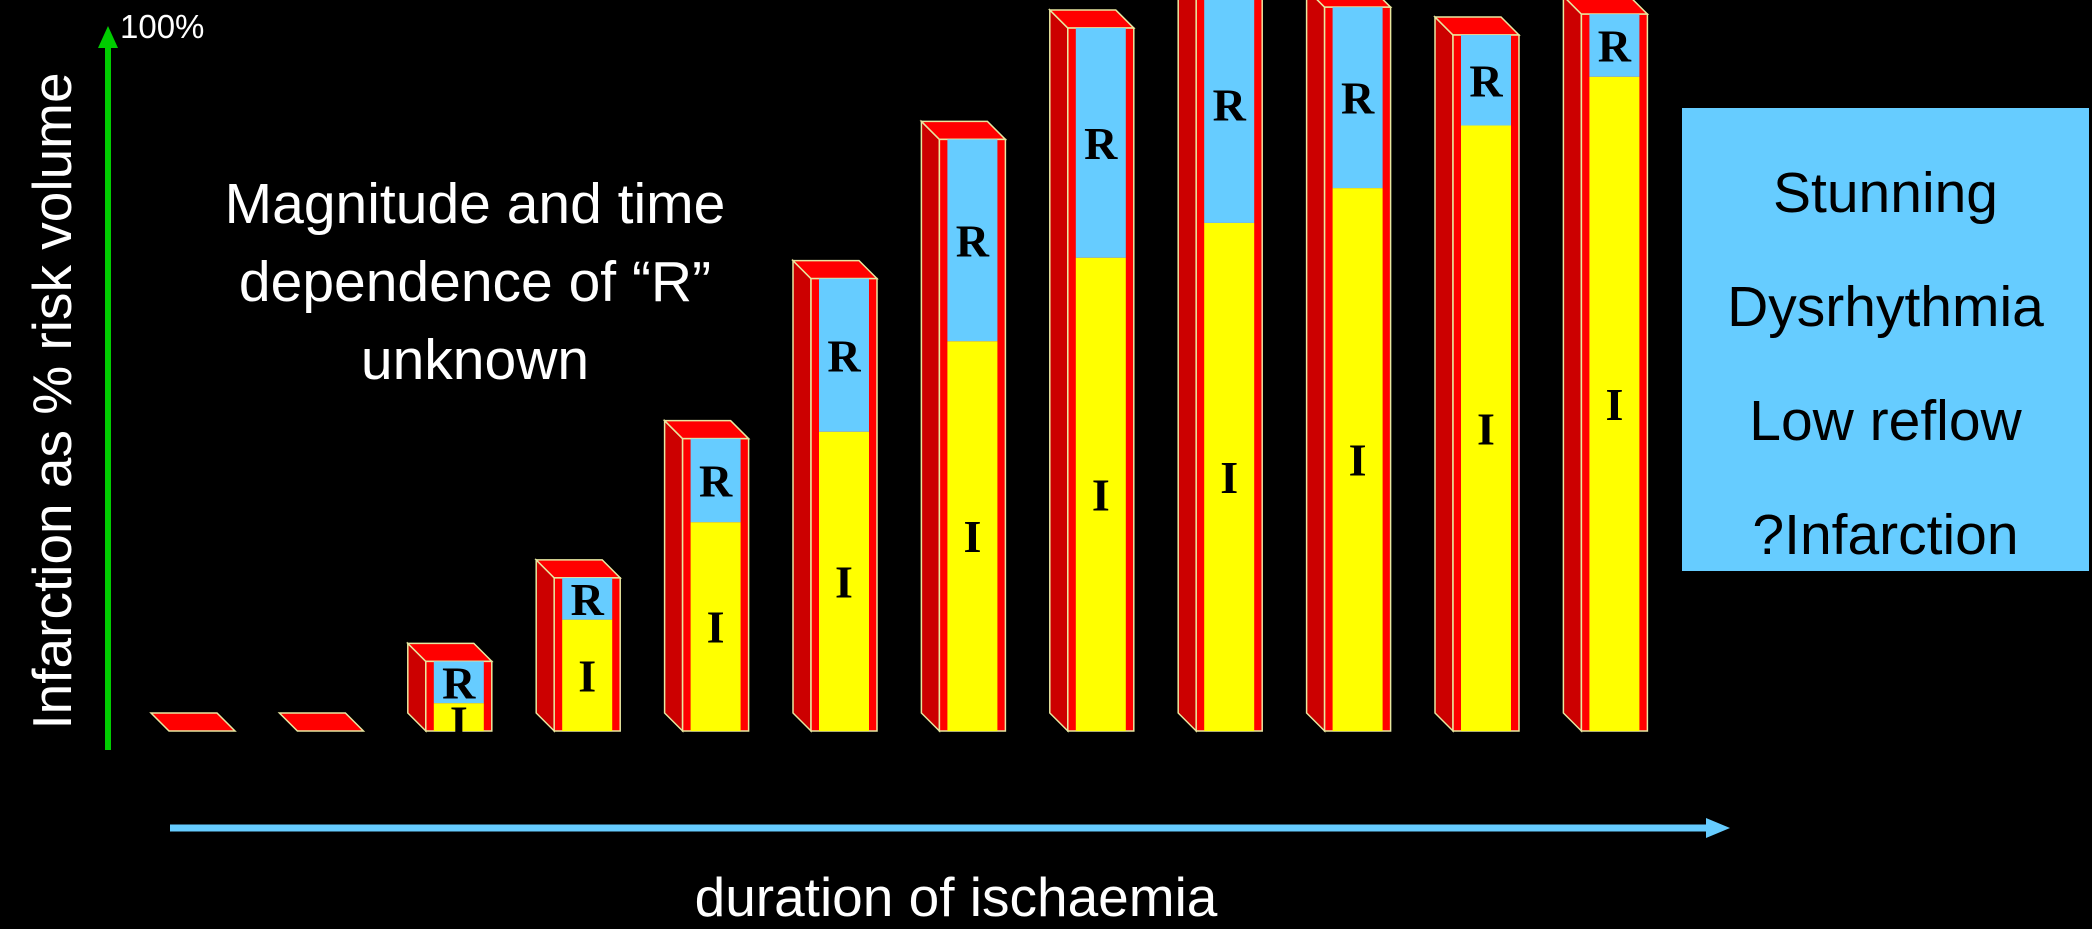 The image size is (2092, 929). I want to click on annotation-line: unknown, so click(475, 360).